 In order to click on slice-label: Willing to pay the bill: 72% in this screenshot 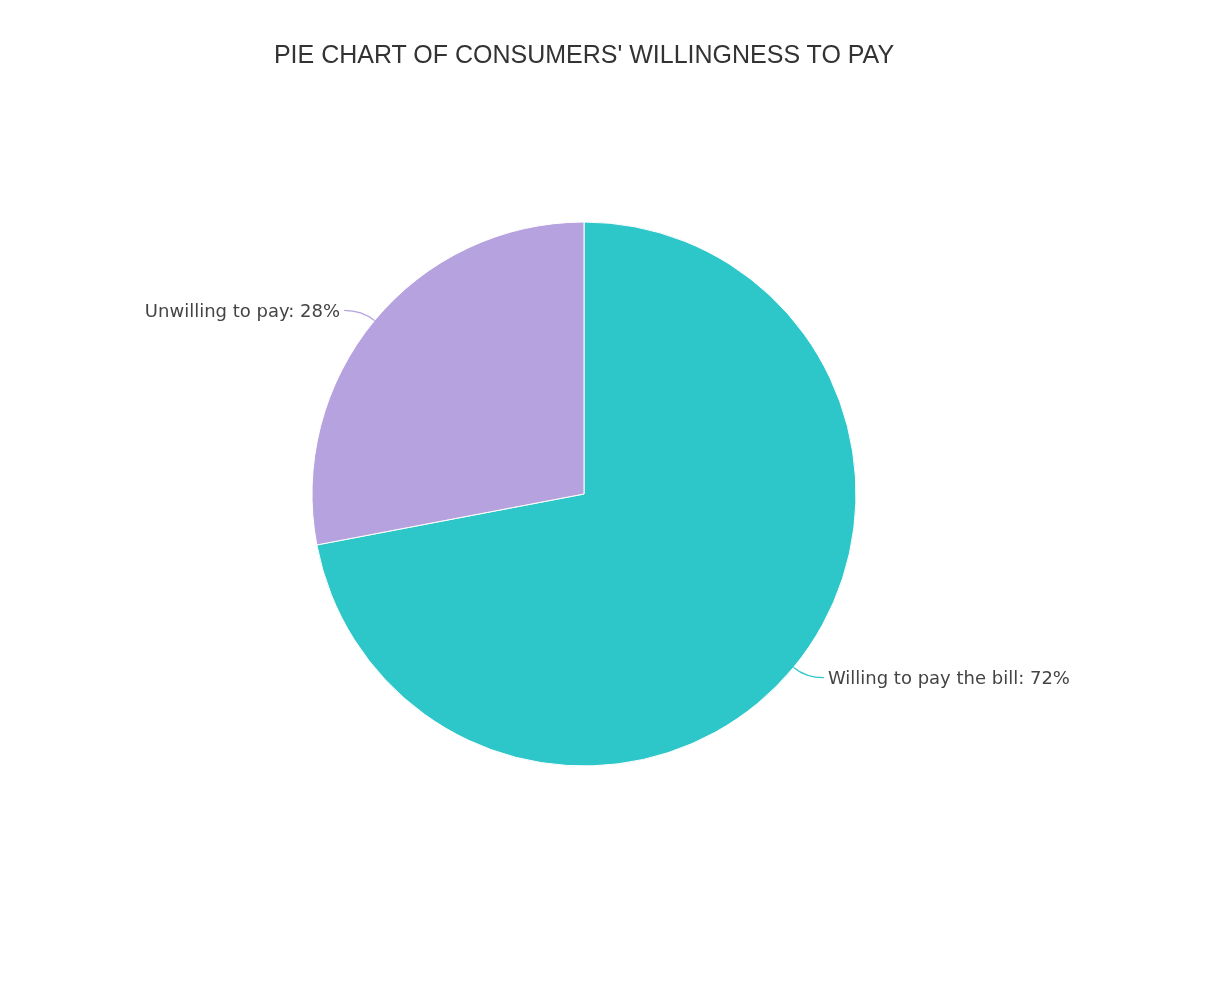, I will do `click(948, 677)`.